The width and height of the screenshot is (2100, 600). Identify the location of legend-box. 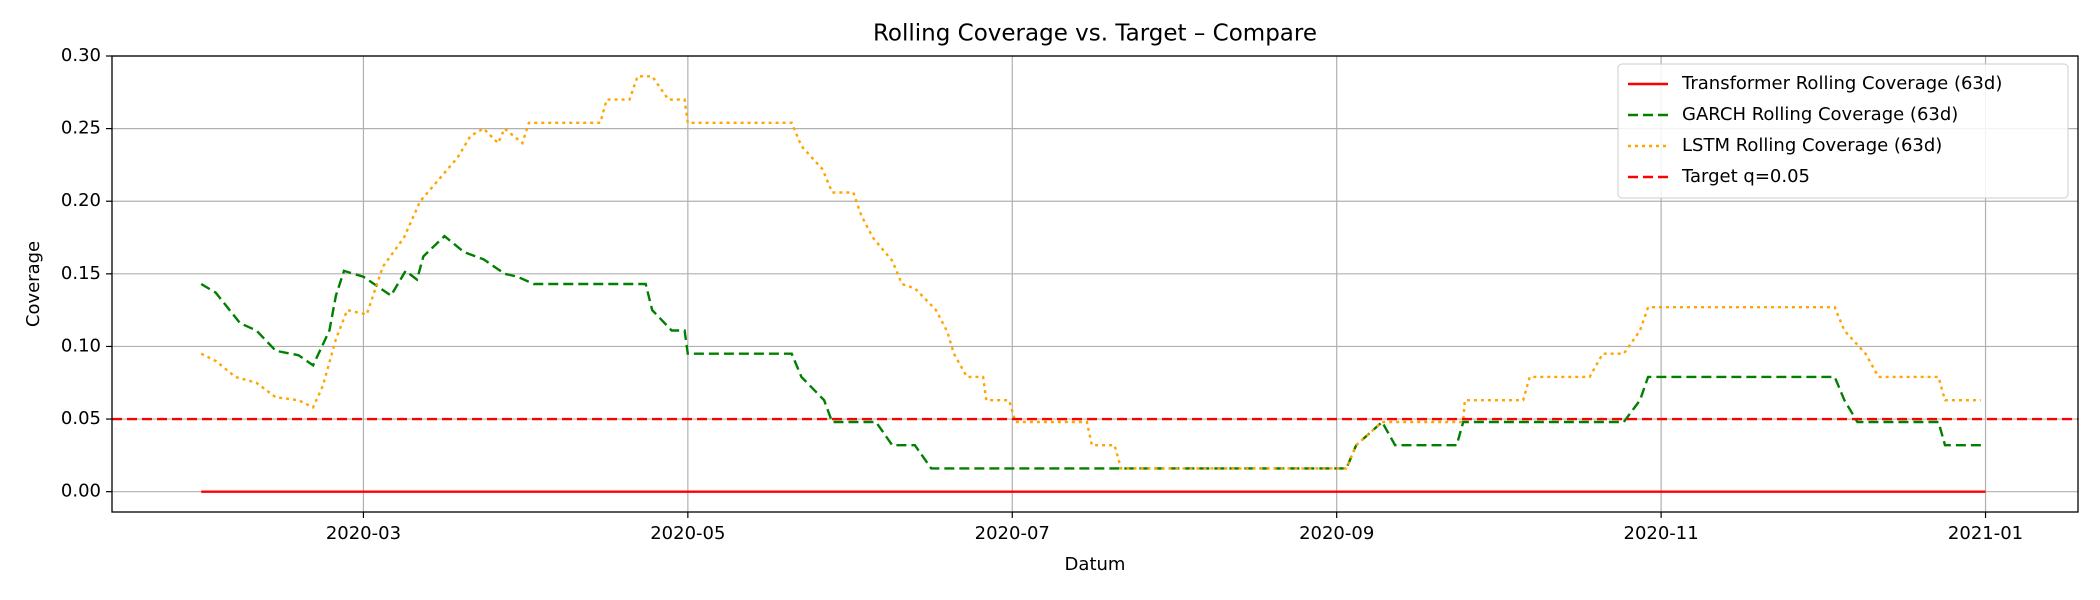
(1843, 131).